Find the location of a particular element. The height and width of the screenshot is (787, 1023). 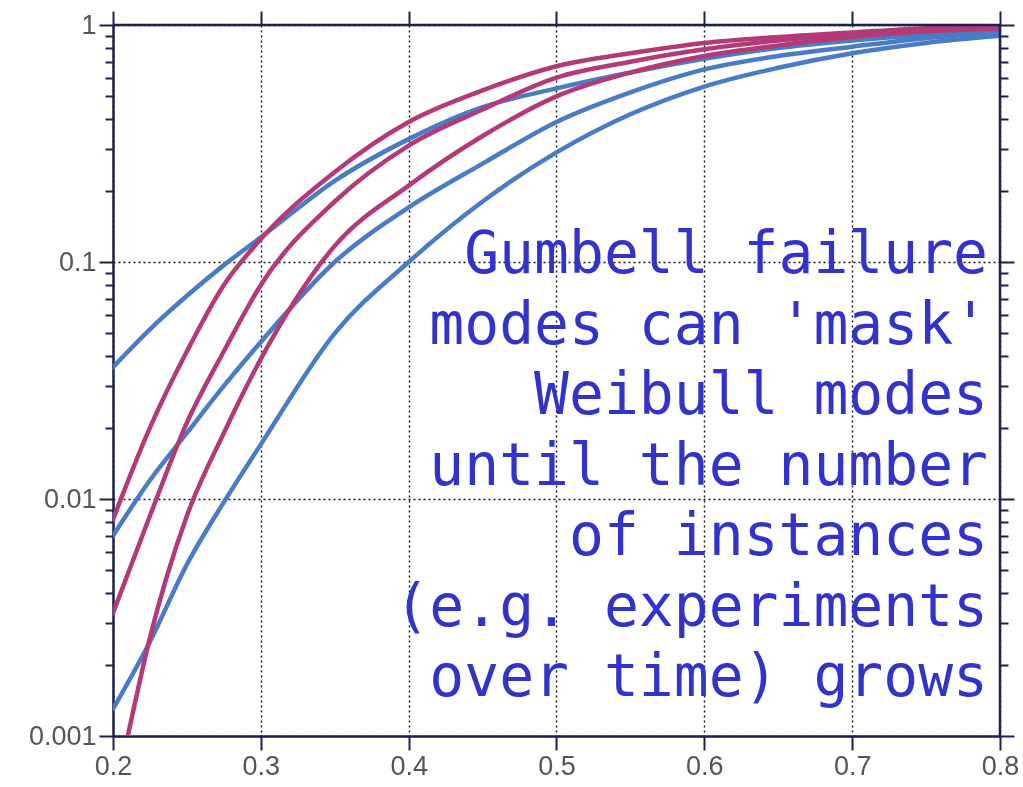

x-tick-label: 0.8 is located at coordinates (1000, 765).